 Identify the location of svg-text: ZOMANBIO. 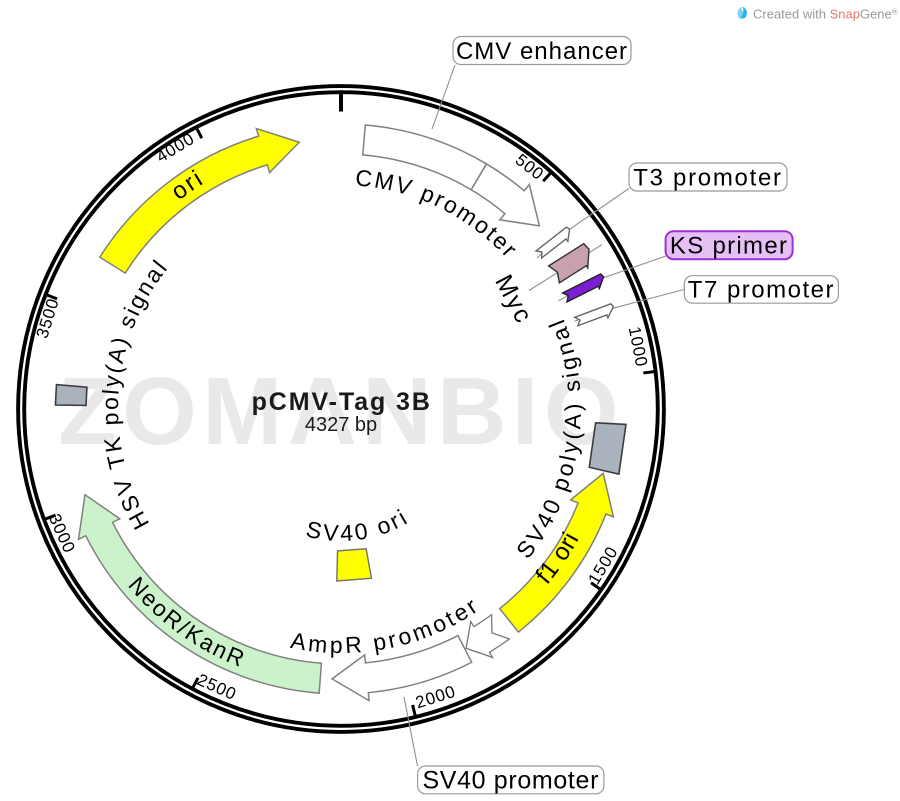
(341, 411).